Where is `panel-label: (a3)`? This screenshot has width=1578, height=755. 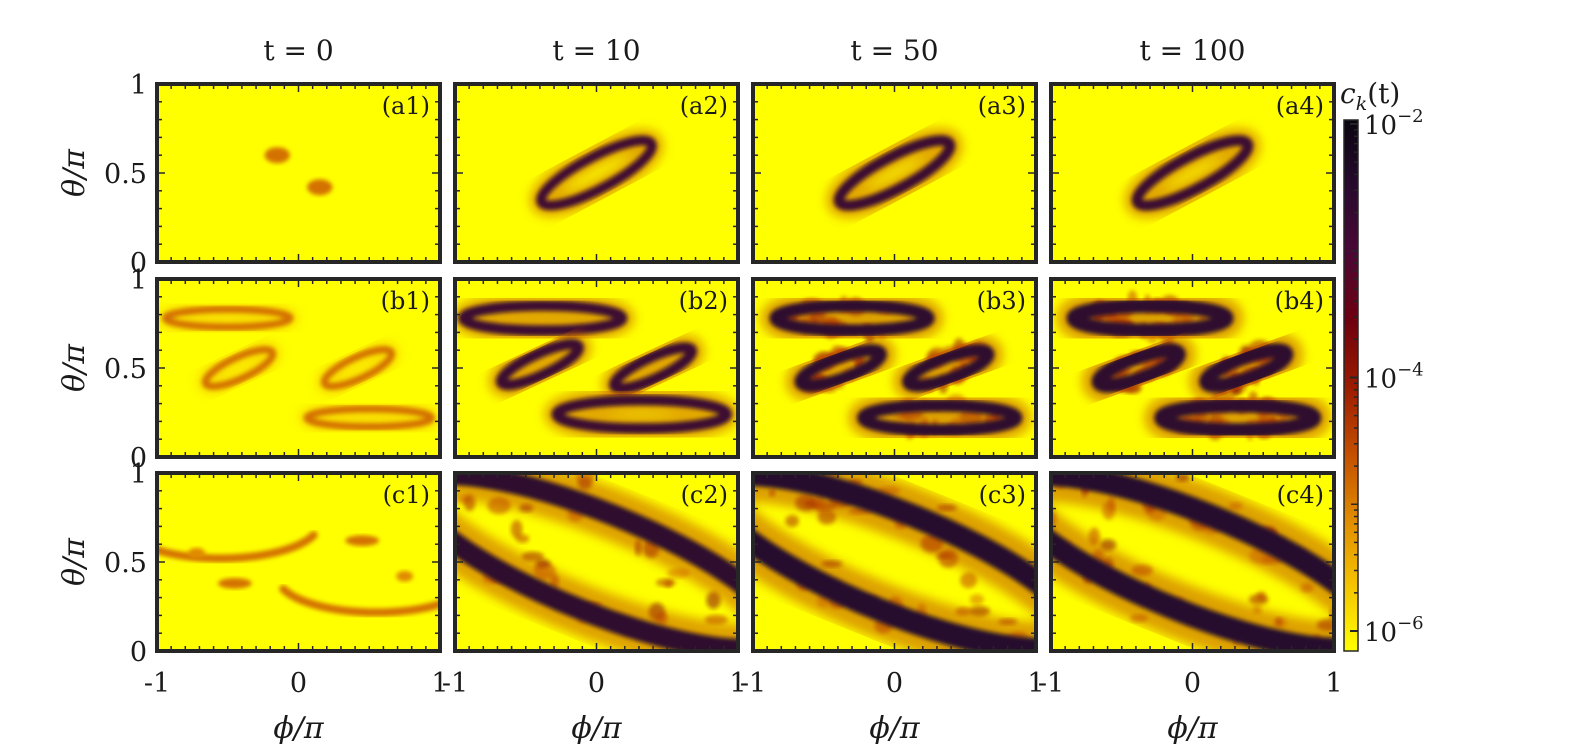
panel-label: (a3) is located at coordinates (1002, 106).